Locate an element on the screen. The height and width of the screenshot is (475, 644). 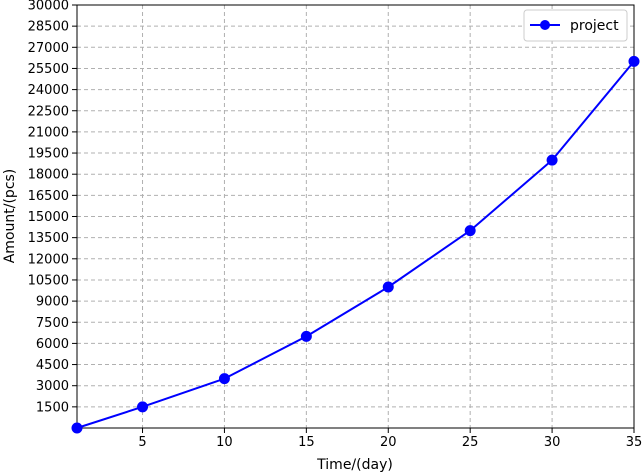
x-tick-label: 35 is located at coordinates (634, 442).